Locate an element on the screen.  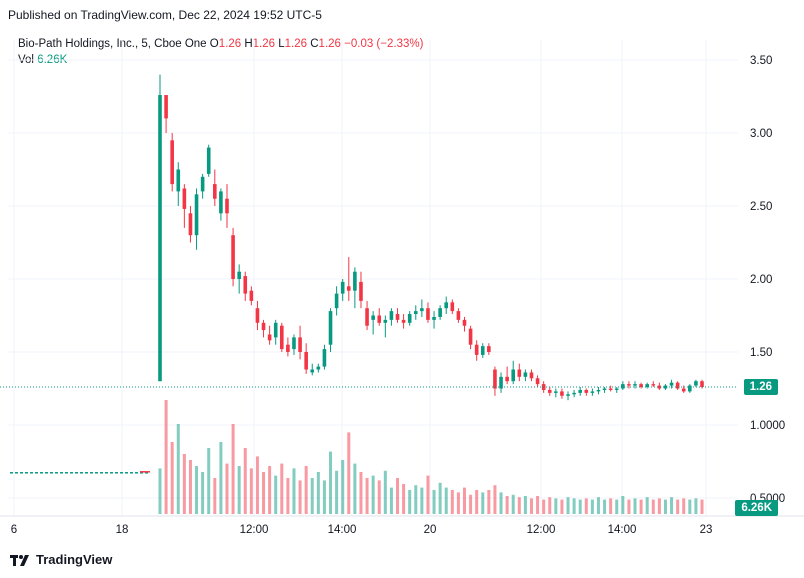
last-volume-badge: 6.26K is located at coordinates (756, 508).